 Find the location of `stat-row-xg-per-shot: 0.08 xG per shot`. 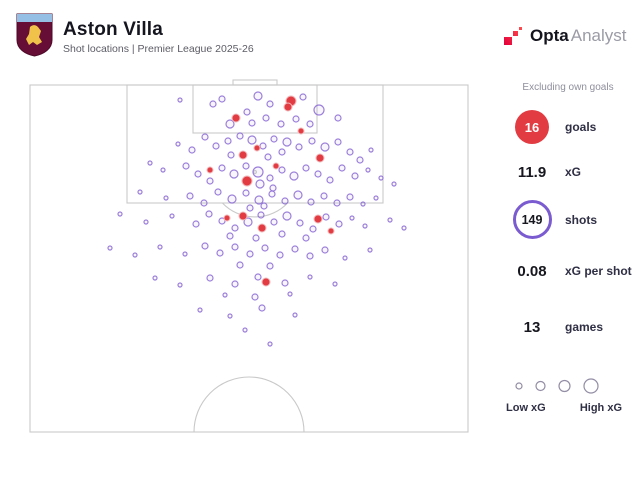

stat-row-xg-per-shot: 0.08 xG per shot is located at coordinates (572, 271).